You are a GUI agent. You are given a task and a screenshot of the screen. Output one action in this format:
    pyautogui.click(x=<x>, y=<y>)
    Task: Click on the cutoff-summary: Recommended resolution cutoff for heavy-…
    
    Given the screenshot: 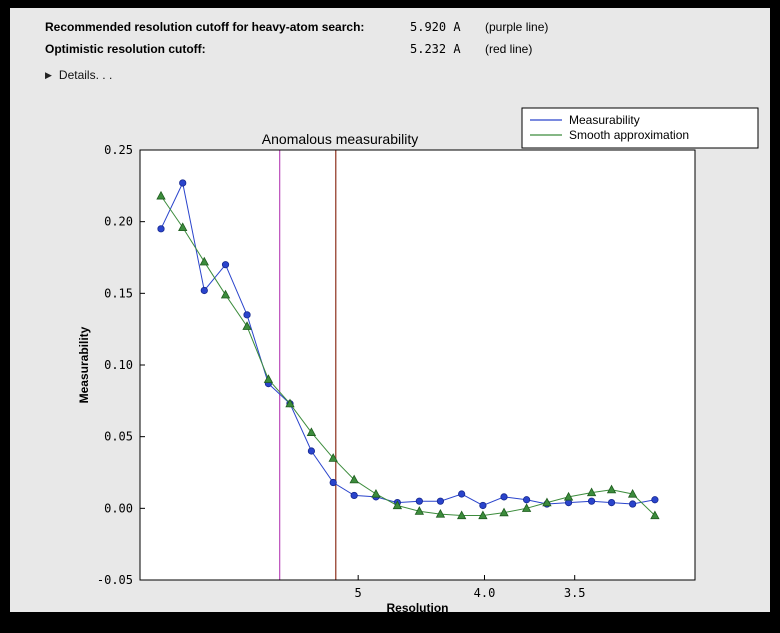 What is the action you would take?
    pyautogui.click(x=390, y=45)
    